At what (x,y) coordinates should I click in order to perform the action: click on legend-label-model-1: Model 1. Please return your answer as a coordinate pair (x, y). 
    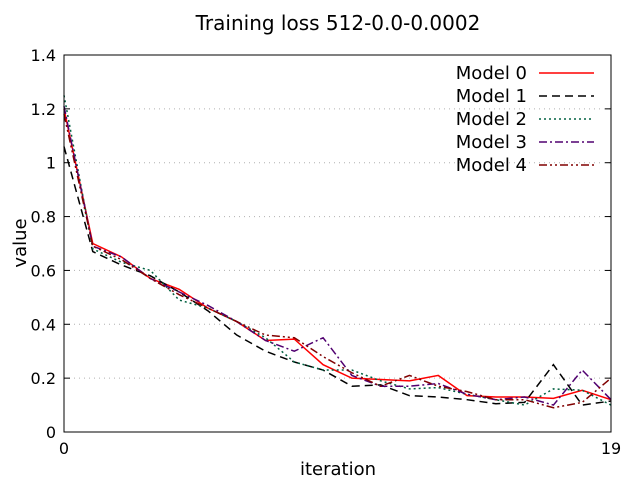
    Looking at the image, I should click on (491, 96).